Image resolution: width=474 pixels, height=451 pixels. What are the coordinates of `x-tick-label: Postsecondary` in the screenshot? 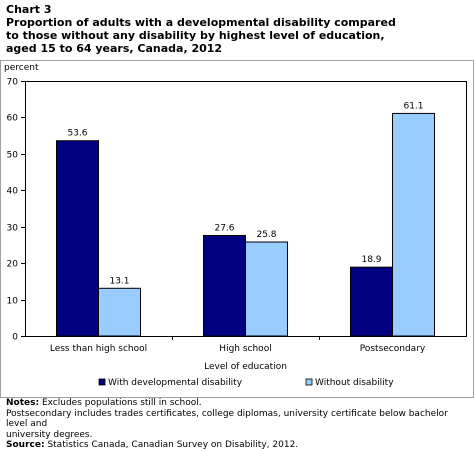 It's located at (393, 349).